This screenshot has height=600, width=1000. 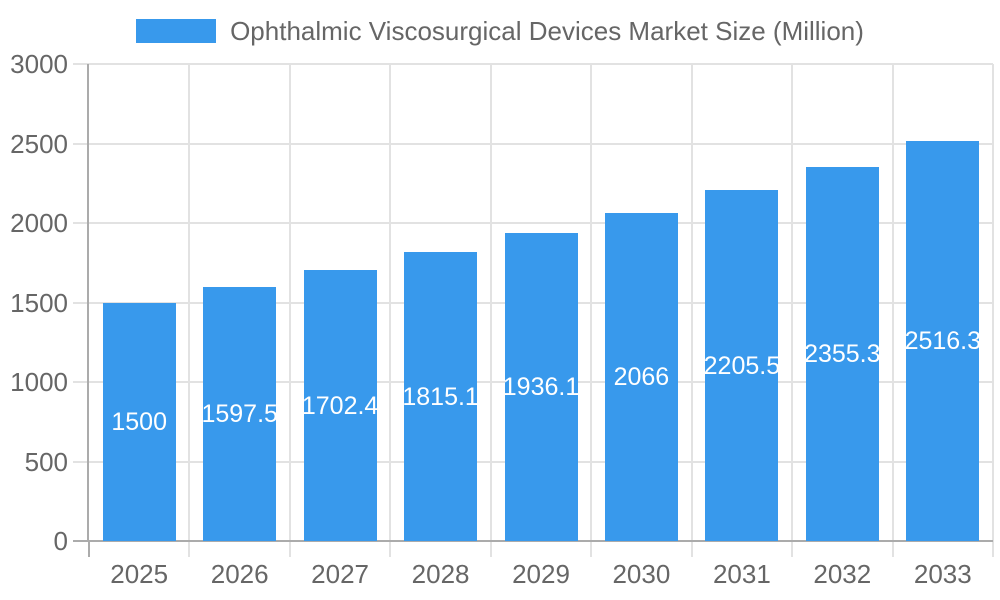 What do you see at coordinates (60, 541) in the screenshot?
I see `y-axis-tick-label: 0` at bounding box center [60, 541].